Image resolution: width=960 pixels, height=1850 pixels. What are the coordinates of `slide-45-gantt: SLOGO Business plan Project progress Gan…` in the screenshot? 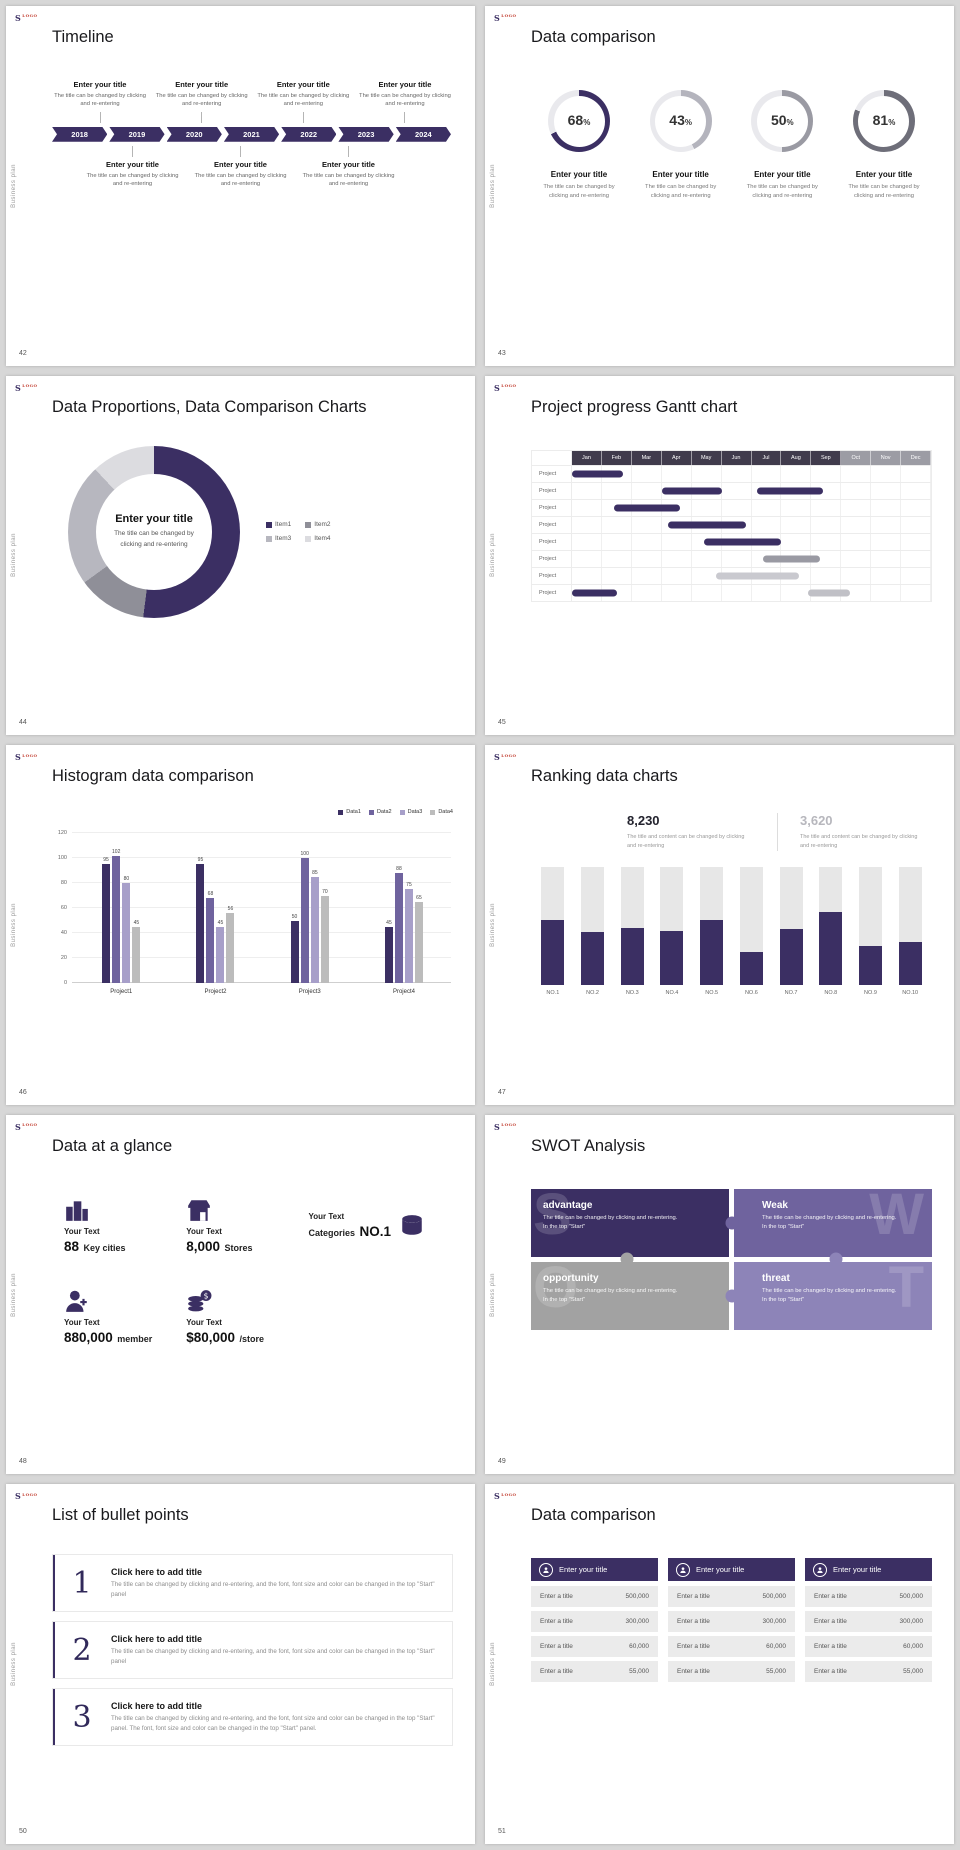 It's located at (719, 555).